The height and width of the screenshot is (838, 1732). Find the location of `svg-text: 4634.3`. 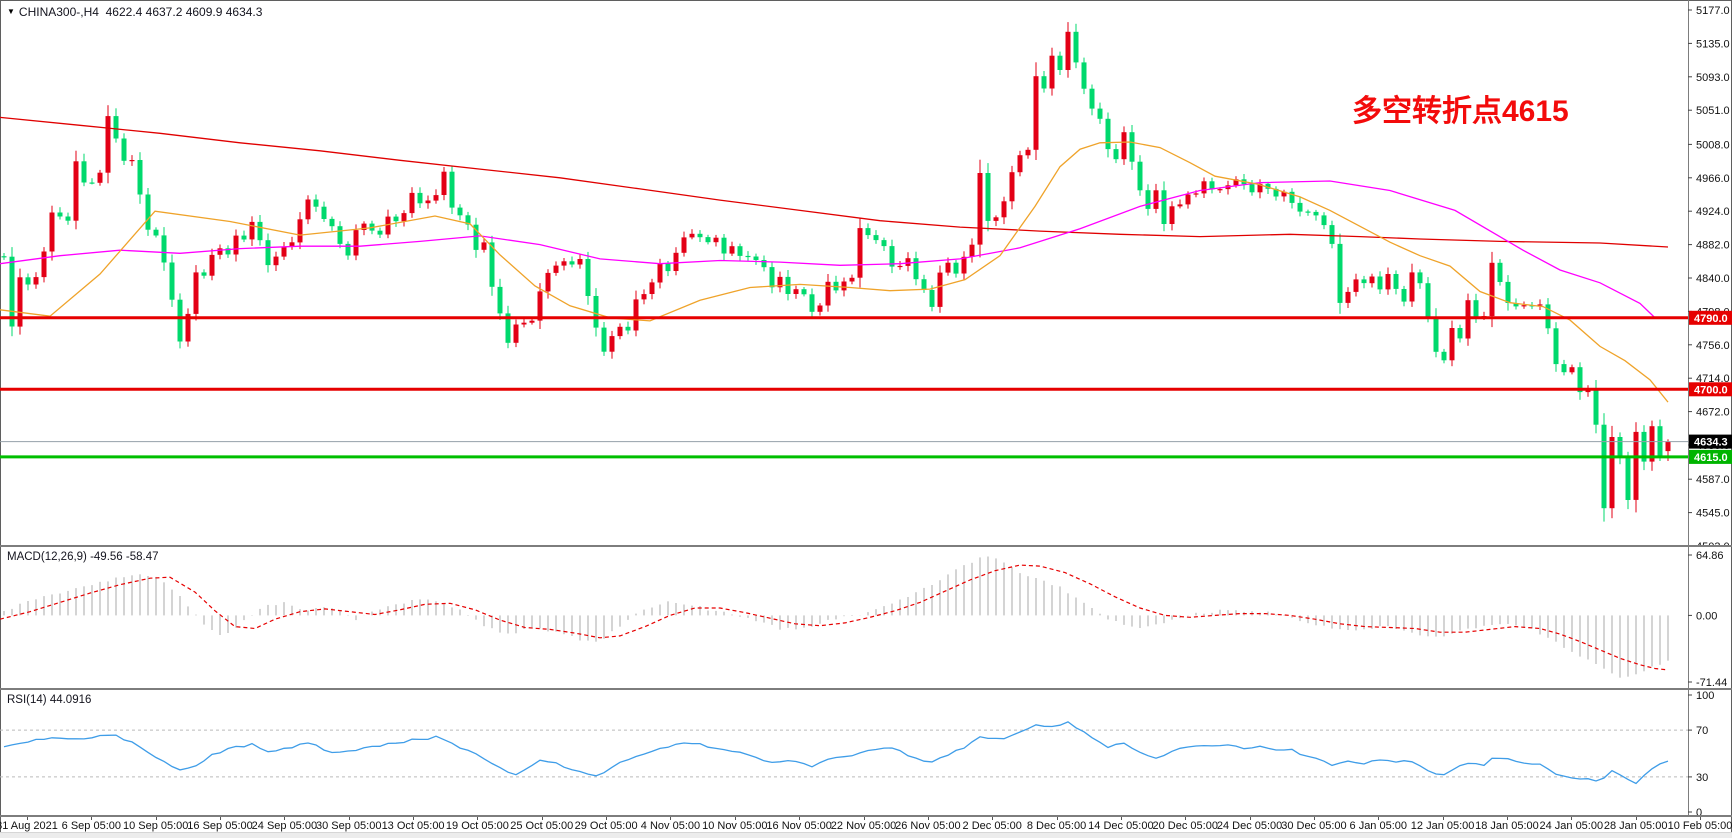

svg-text: 4634.3 is located at coordinates (1711, 443).